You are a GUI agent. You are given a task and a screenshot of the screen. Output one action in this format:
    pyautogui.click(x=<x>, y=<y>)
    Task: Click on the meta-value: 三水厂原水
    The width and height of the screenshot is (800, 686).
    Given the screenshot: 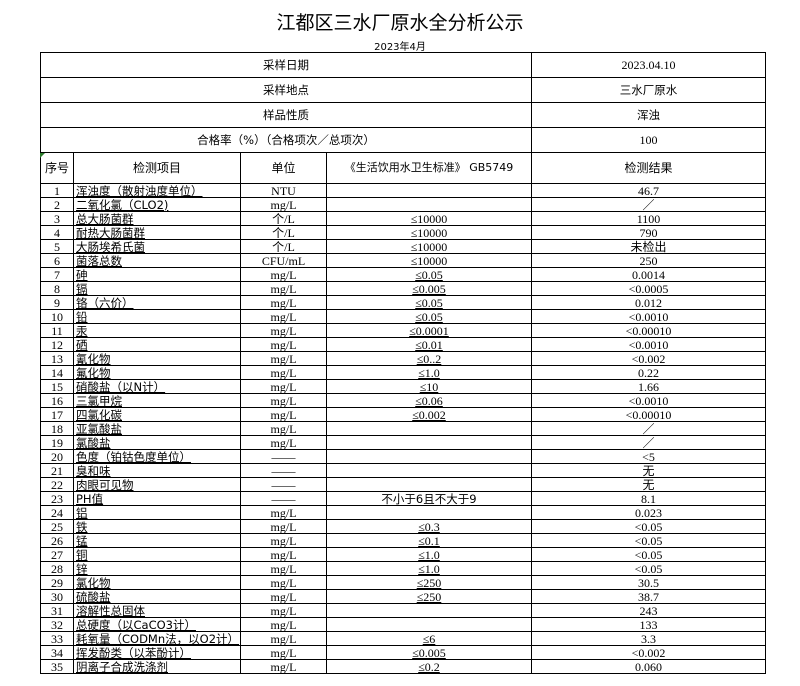 What is the action you would take?
    pyautogui.click(x=648, y=90)
    